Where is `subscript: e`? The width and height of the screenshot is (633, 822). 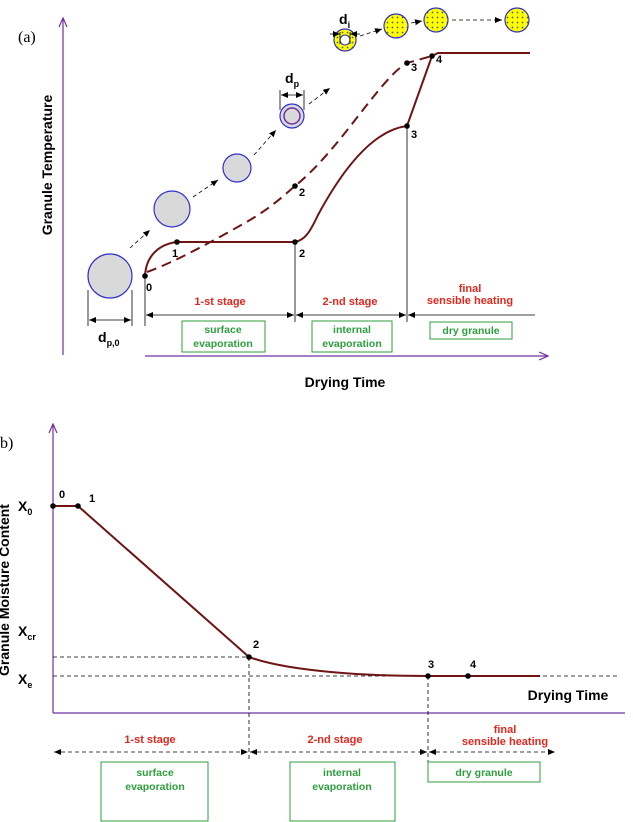
subscript: e is located at coordinates (29, 685).